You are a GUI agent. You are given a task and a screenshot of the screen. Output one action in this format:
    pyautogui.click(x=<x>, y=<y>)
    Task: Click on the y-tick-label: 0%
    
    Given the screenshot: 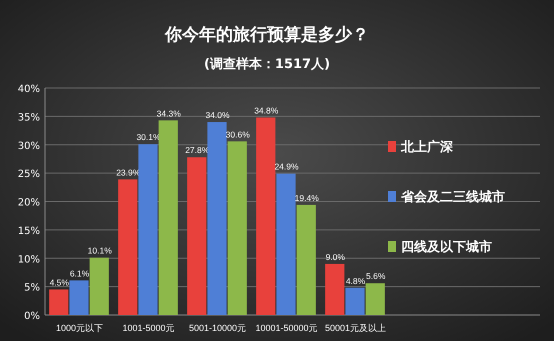 What is the action you would take?
    pyautogui.click(x=32, y=316)
    